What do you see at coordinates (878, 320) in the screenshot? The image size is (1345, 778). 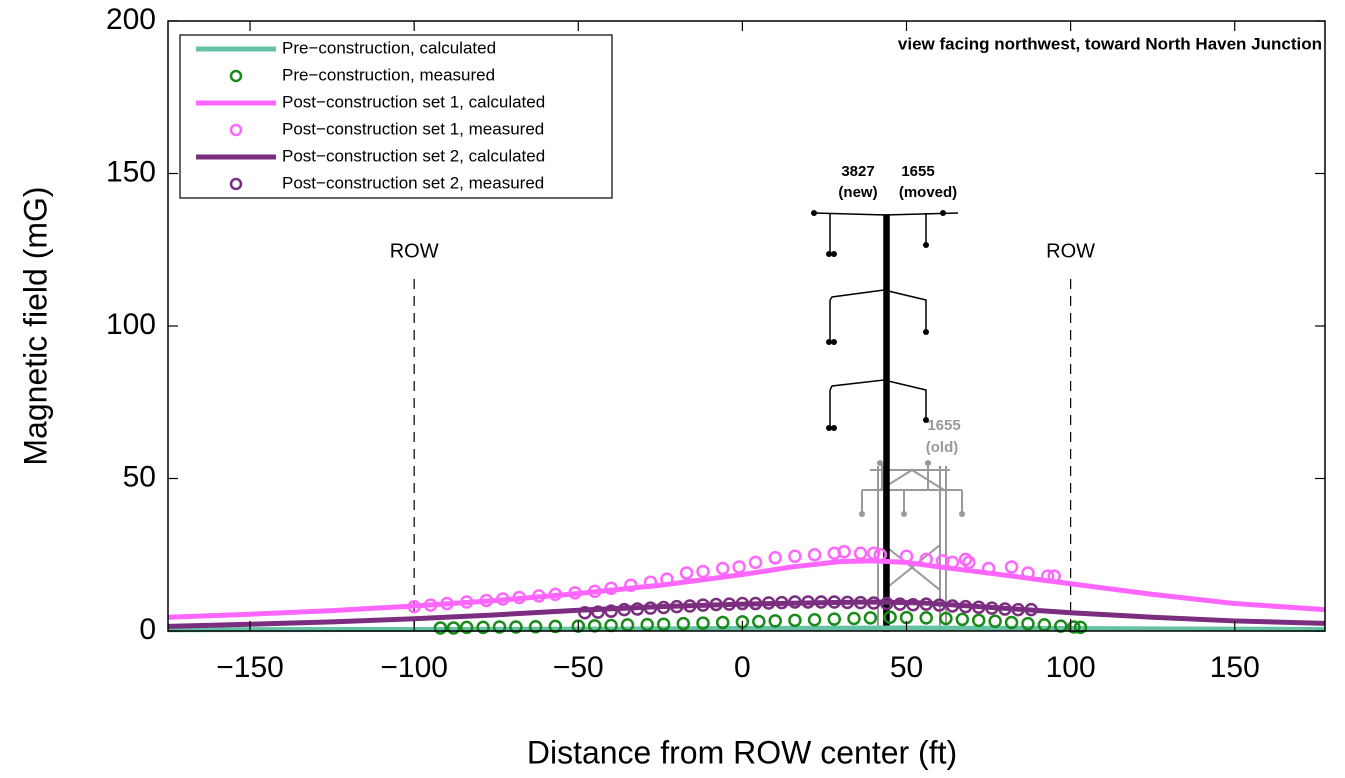 I see `insulator-dots` at bounding box center [878, 320].